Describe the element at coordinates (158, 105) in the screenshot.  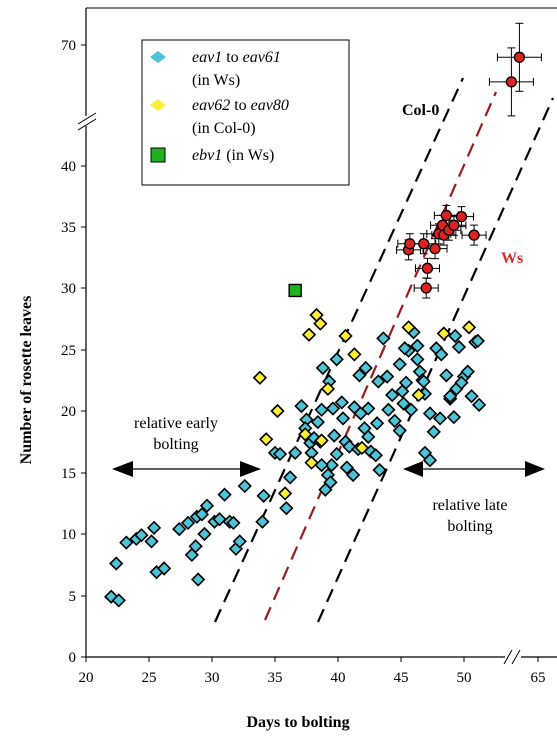
I see `legend-eav-col-swatch` at that location.